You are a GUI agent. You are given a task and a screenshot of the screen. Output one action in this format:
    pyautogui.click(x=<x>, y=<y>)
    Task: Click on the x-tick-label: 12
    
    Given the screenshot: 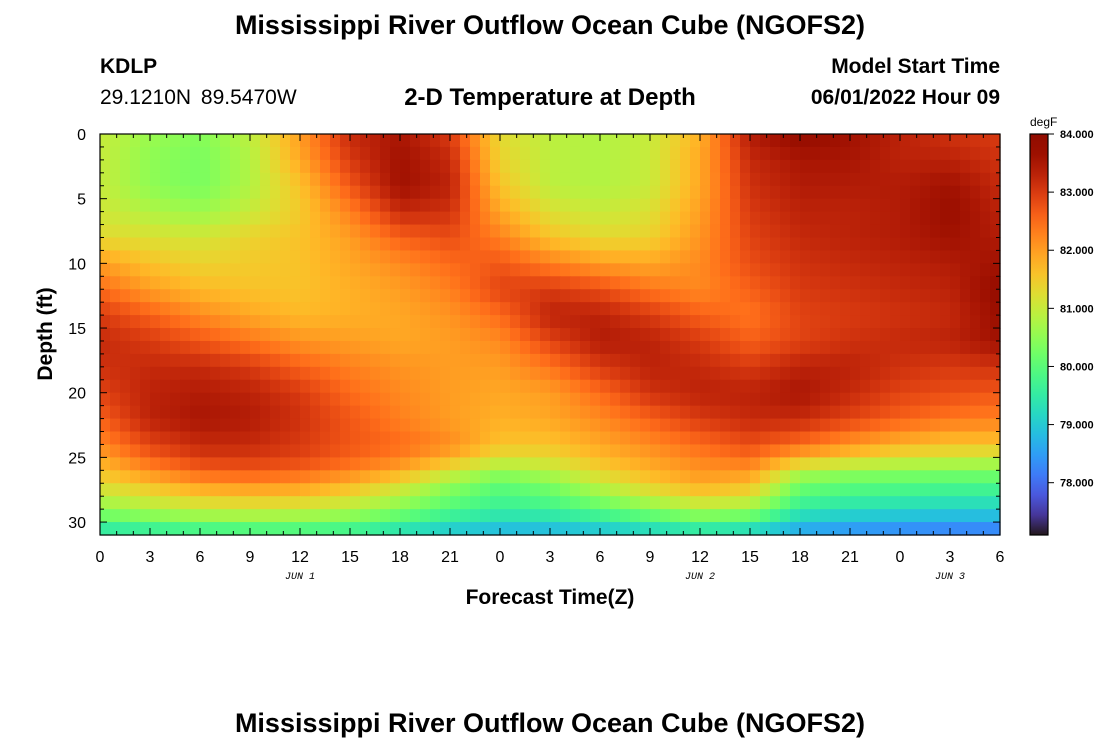 What is the action you would take?
    pyautogui.click(x=700, y=557)
    